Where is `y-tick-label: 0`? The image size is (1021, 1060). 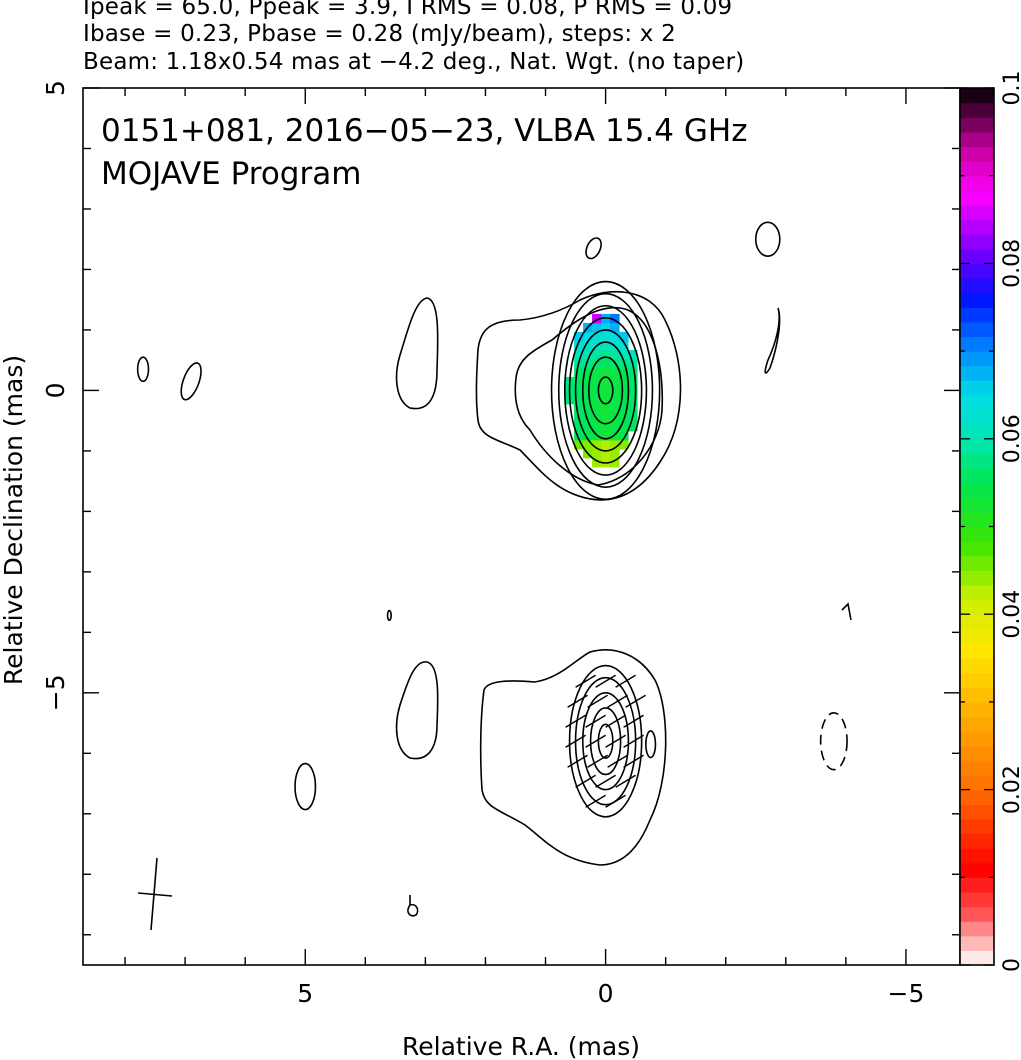
y-tick-label: 0 is located at coordinates (55, 390).